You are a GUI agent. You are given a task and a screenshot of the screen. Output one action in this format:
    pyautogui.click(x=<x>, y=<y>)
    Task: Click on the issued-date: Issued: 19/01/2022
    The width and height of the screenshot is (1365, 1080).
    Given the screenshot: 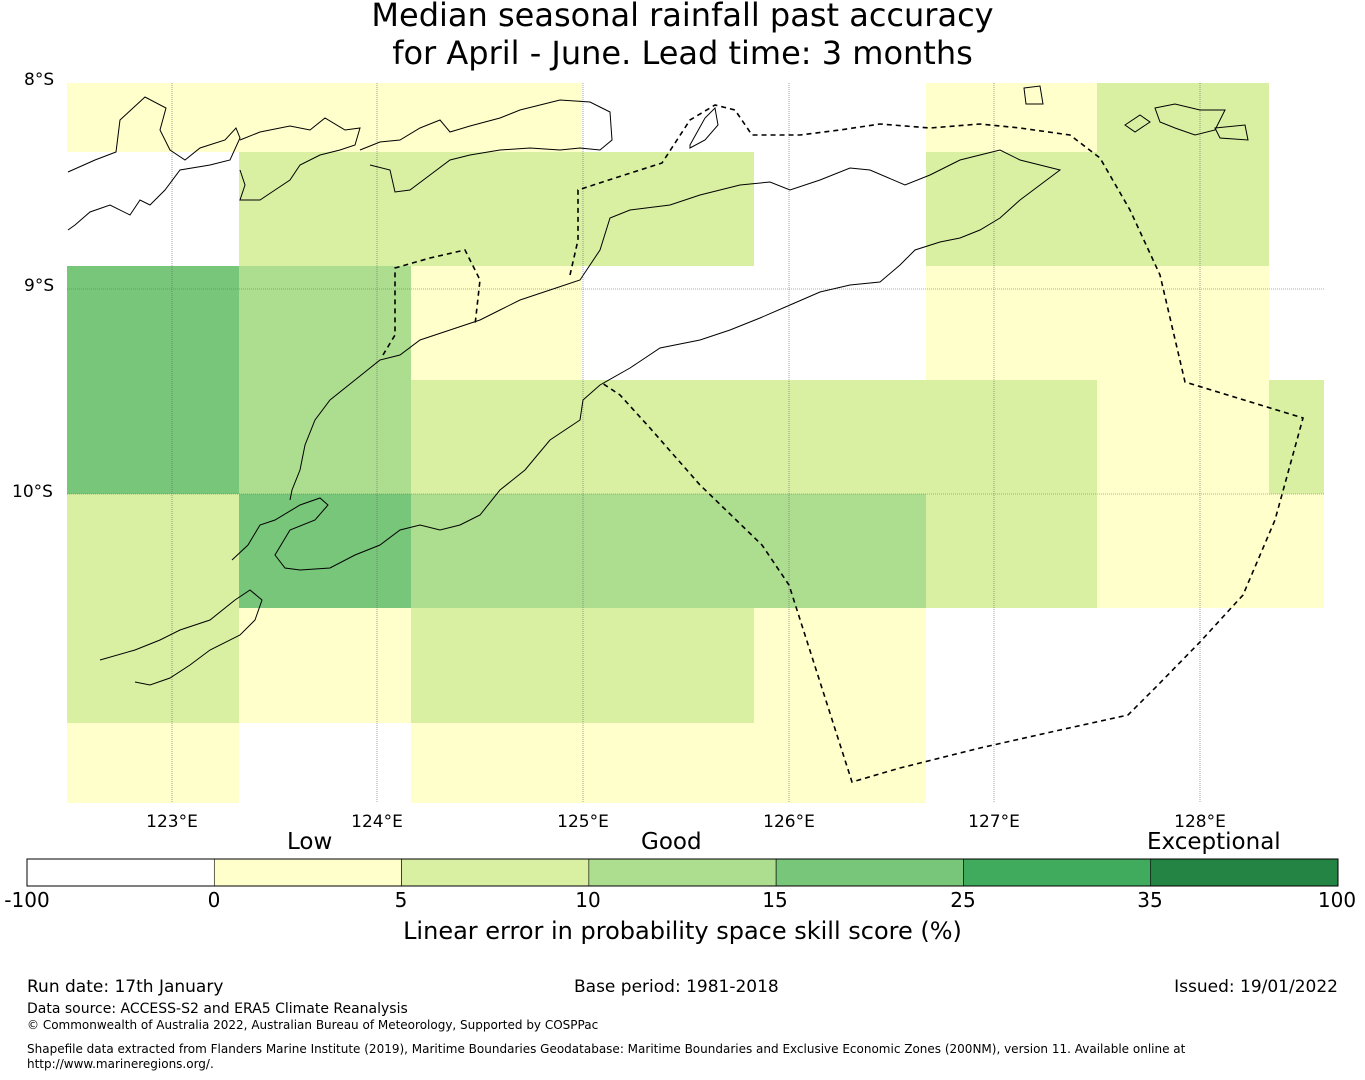 What is the action you would take?
    pyautogui.click(x=1256, y=987)
    